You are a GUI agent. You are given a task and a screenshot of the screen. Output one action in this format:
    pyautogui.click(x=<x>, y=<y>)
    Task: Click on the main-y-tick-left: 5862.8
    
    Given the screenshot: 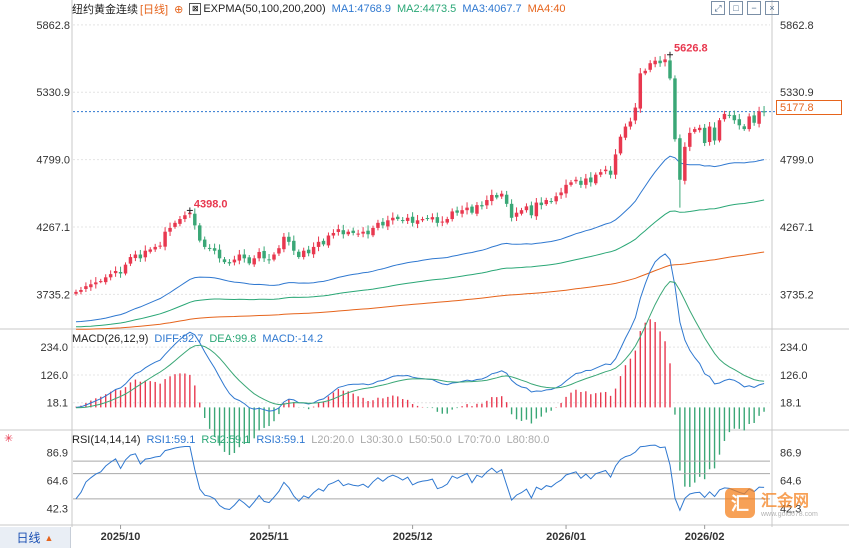 What is the action you would take?
    pyautogui.click(x=53, y=26)
    